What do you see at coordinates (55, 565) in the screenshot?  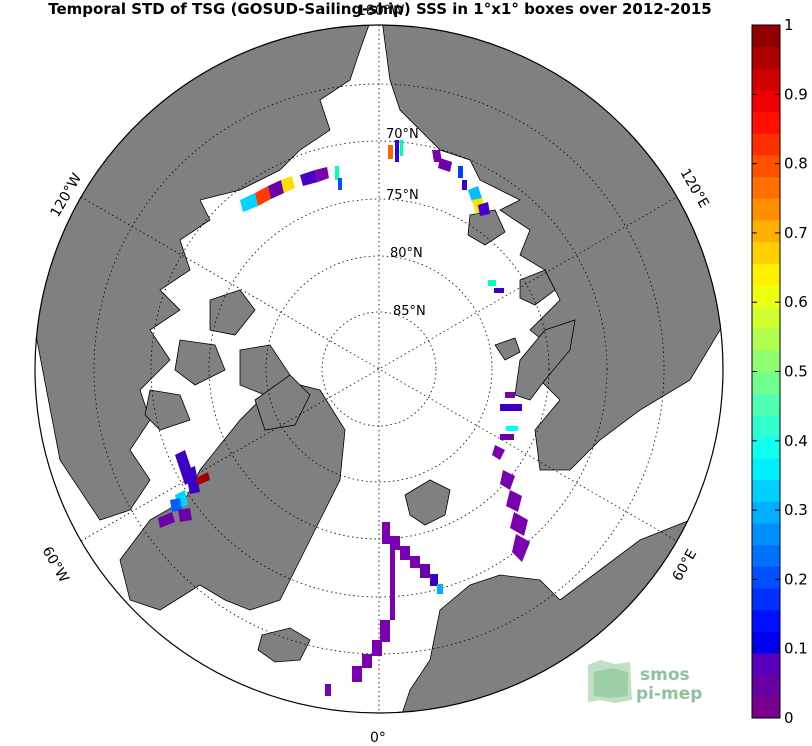 I see `lon-label-60w: 60°W` at bounding box center [55, 565].